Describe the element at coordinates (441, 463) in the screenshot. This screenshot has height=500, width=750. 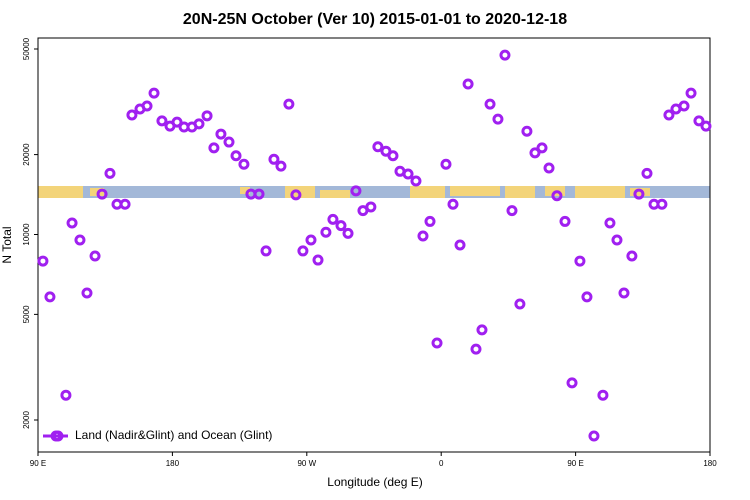
I see `x-tick-label: 0` at that location.